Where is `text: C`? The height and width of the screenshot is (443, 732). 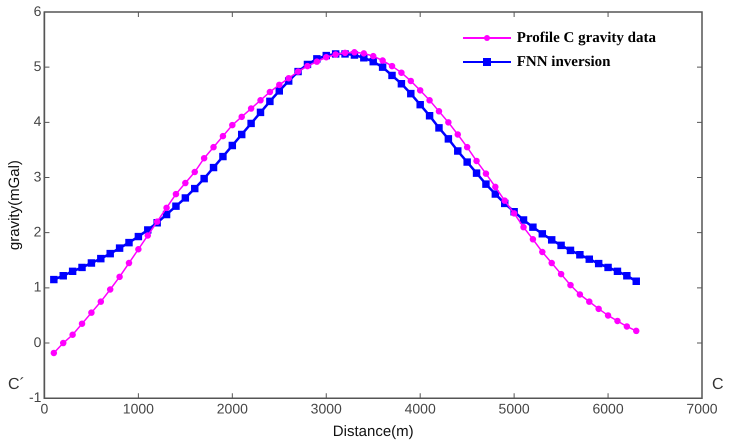
text: C is located at coordinates (718, 385).